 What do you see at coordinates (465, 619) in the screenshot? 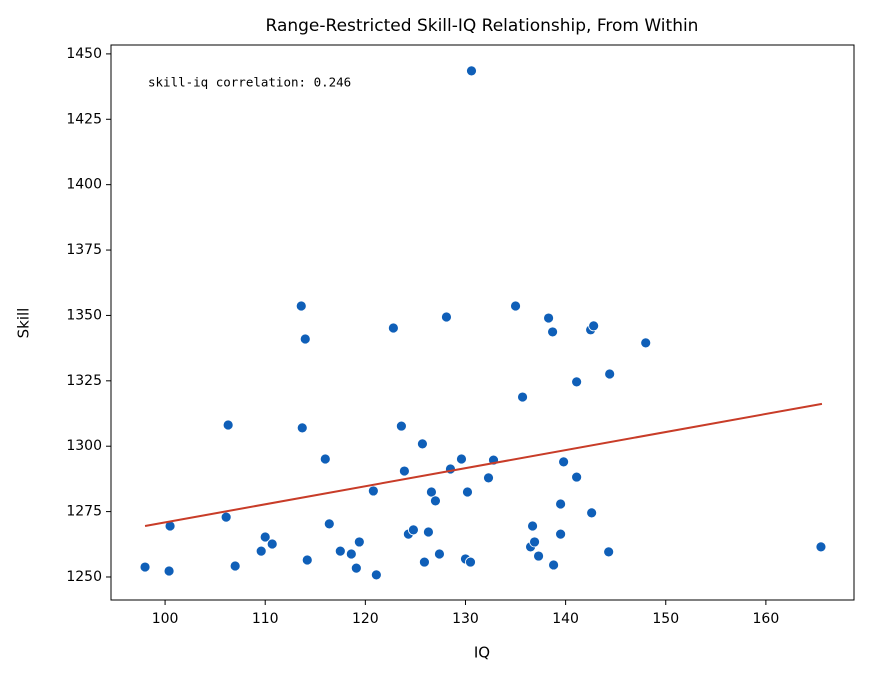
I see `x-tick-label: 130` at bounding box center [465, 619].